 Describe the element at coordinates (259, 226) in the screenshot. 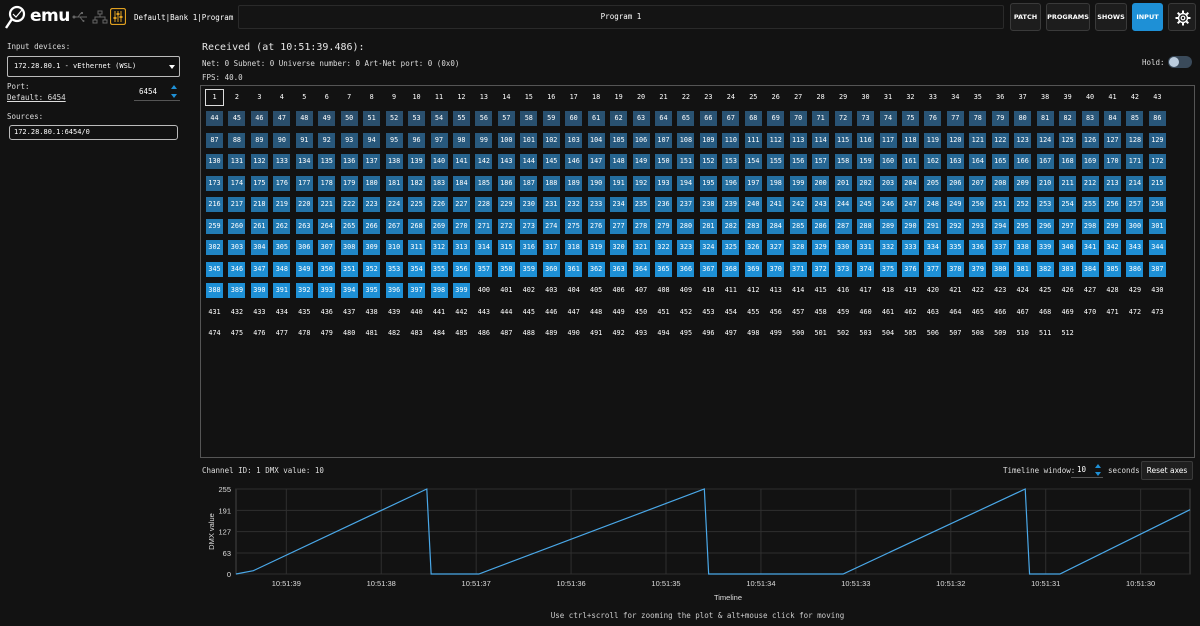

I see `channel-cell: 261` at that location.